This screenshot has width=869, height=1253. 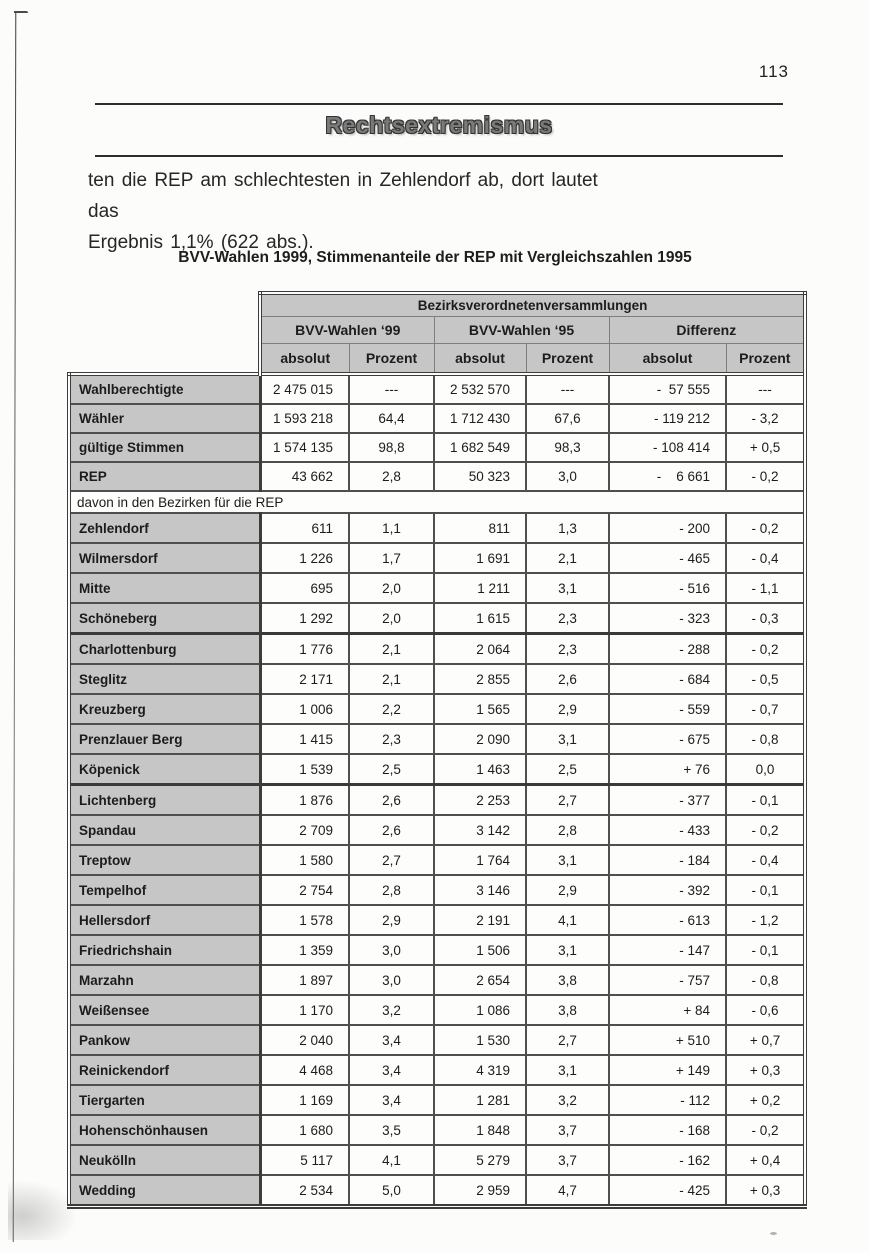 What do you see at coordinates (304, 1070) in the screenshot?
I see `cell-absolut: 4 468` at bounding box center [304, 1070].